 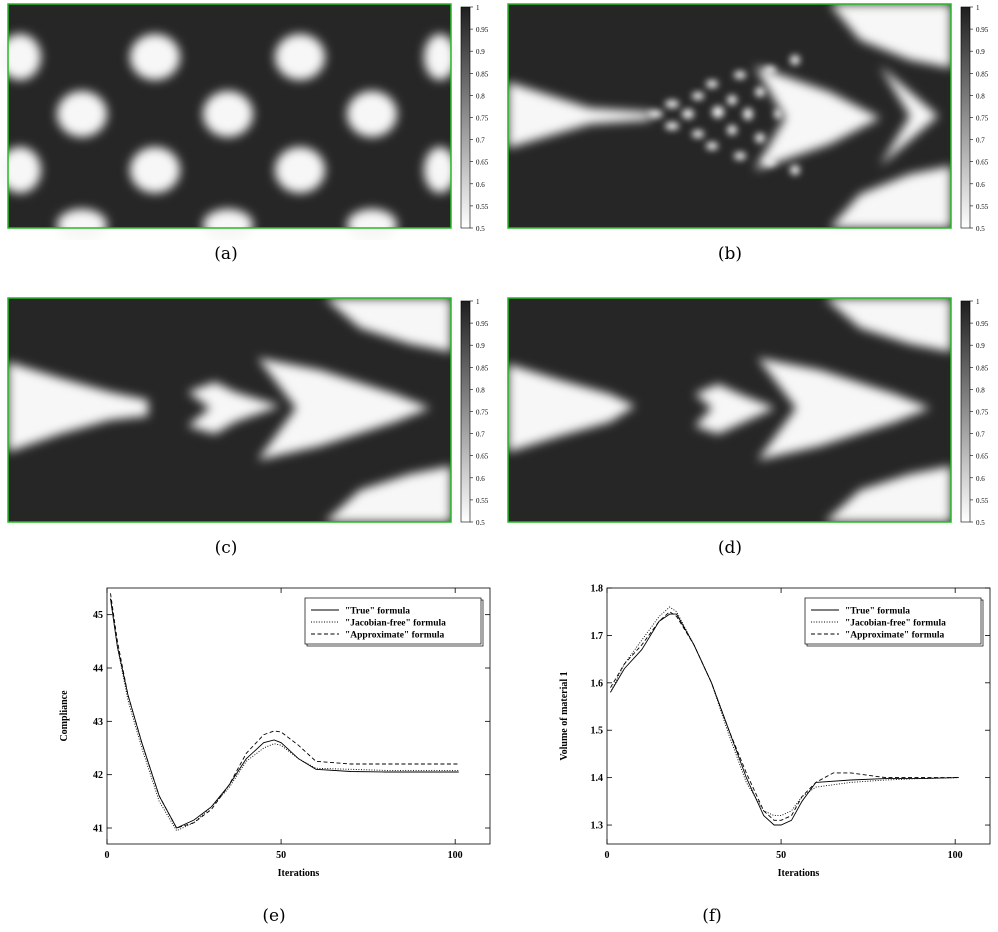 What do you see at coordinates (228, 137) in the screenshot?
I see `inclusions` at bounding box center [228, 137].